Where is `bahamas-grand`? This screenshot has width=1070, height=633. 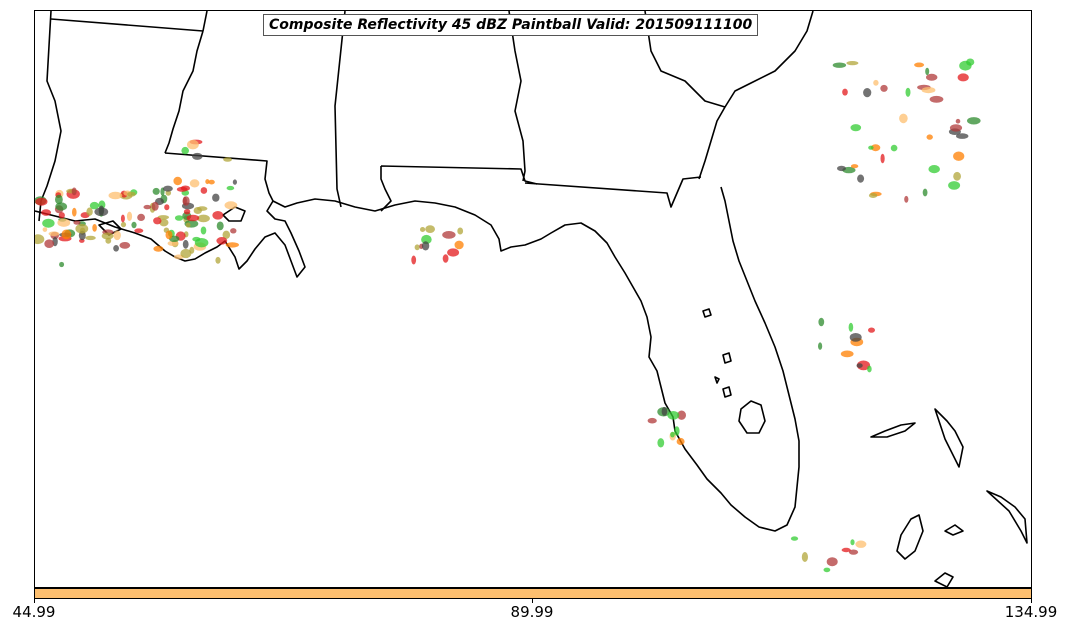
bahamas-grand is located at coordinates (893, 430).